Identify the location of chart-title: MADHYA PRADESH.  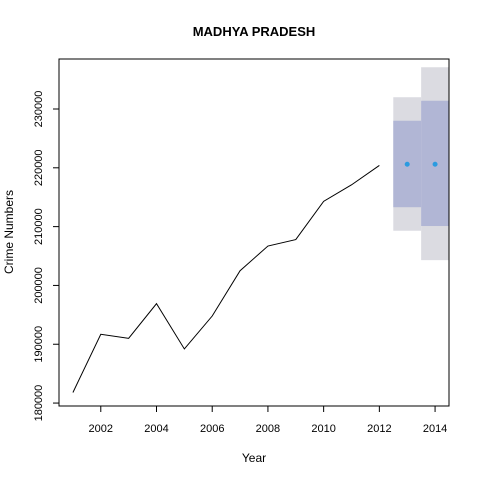
(254, 31).